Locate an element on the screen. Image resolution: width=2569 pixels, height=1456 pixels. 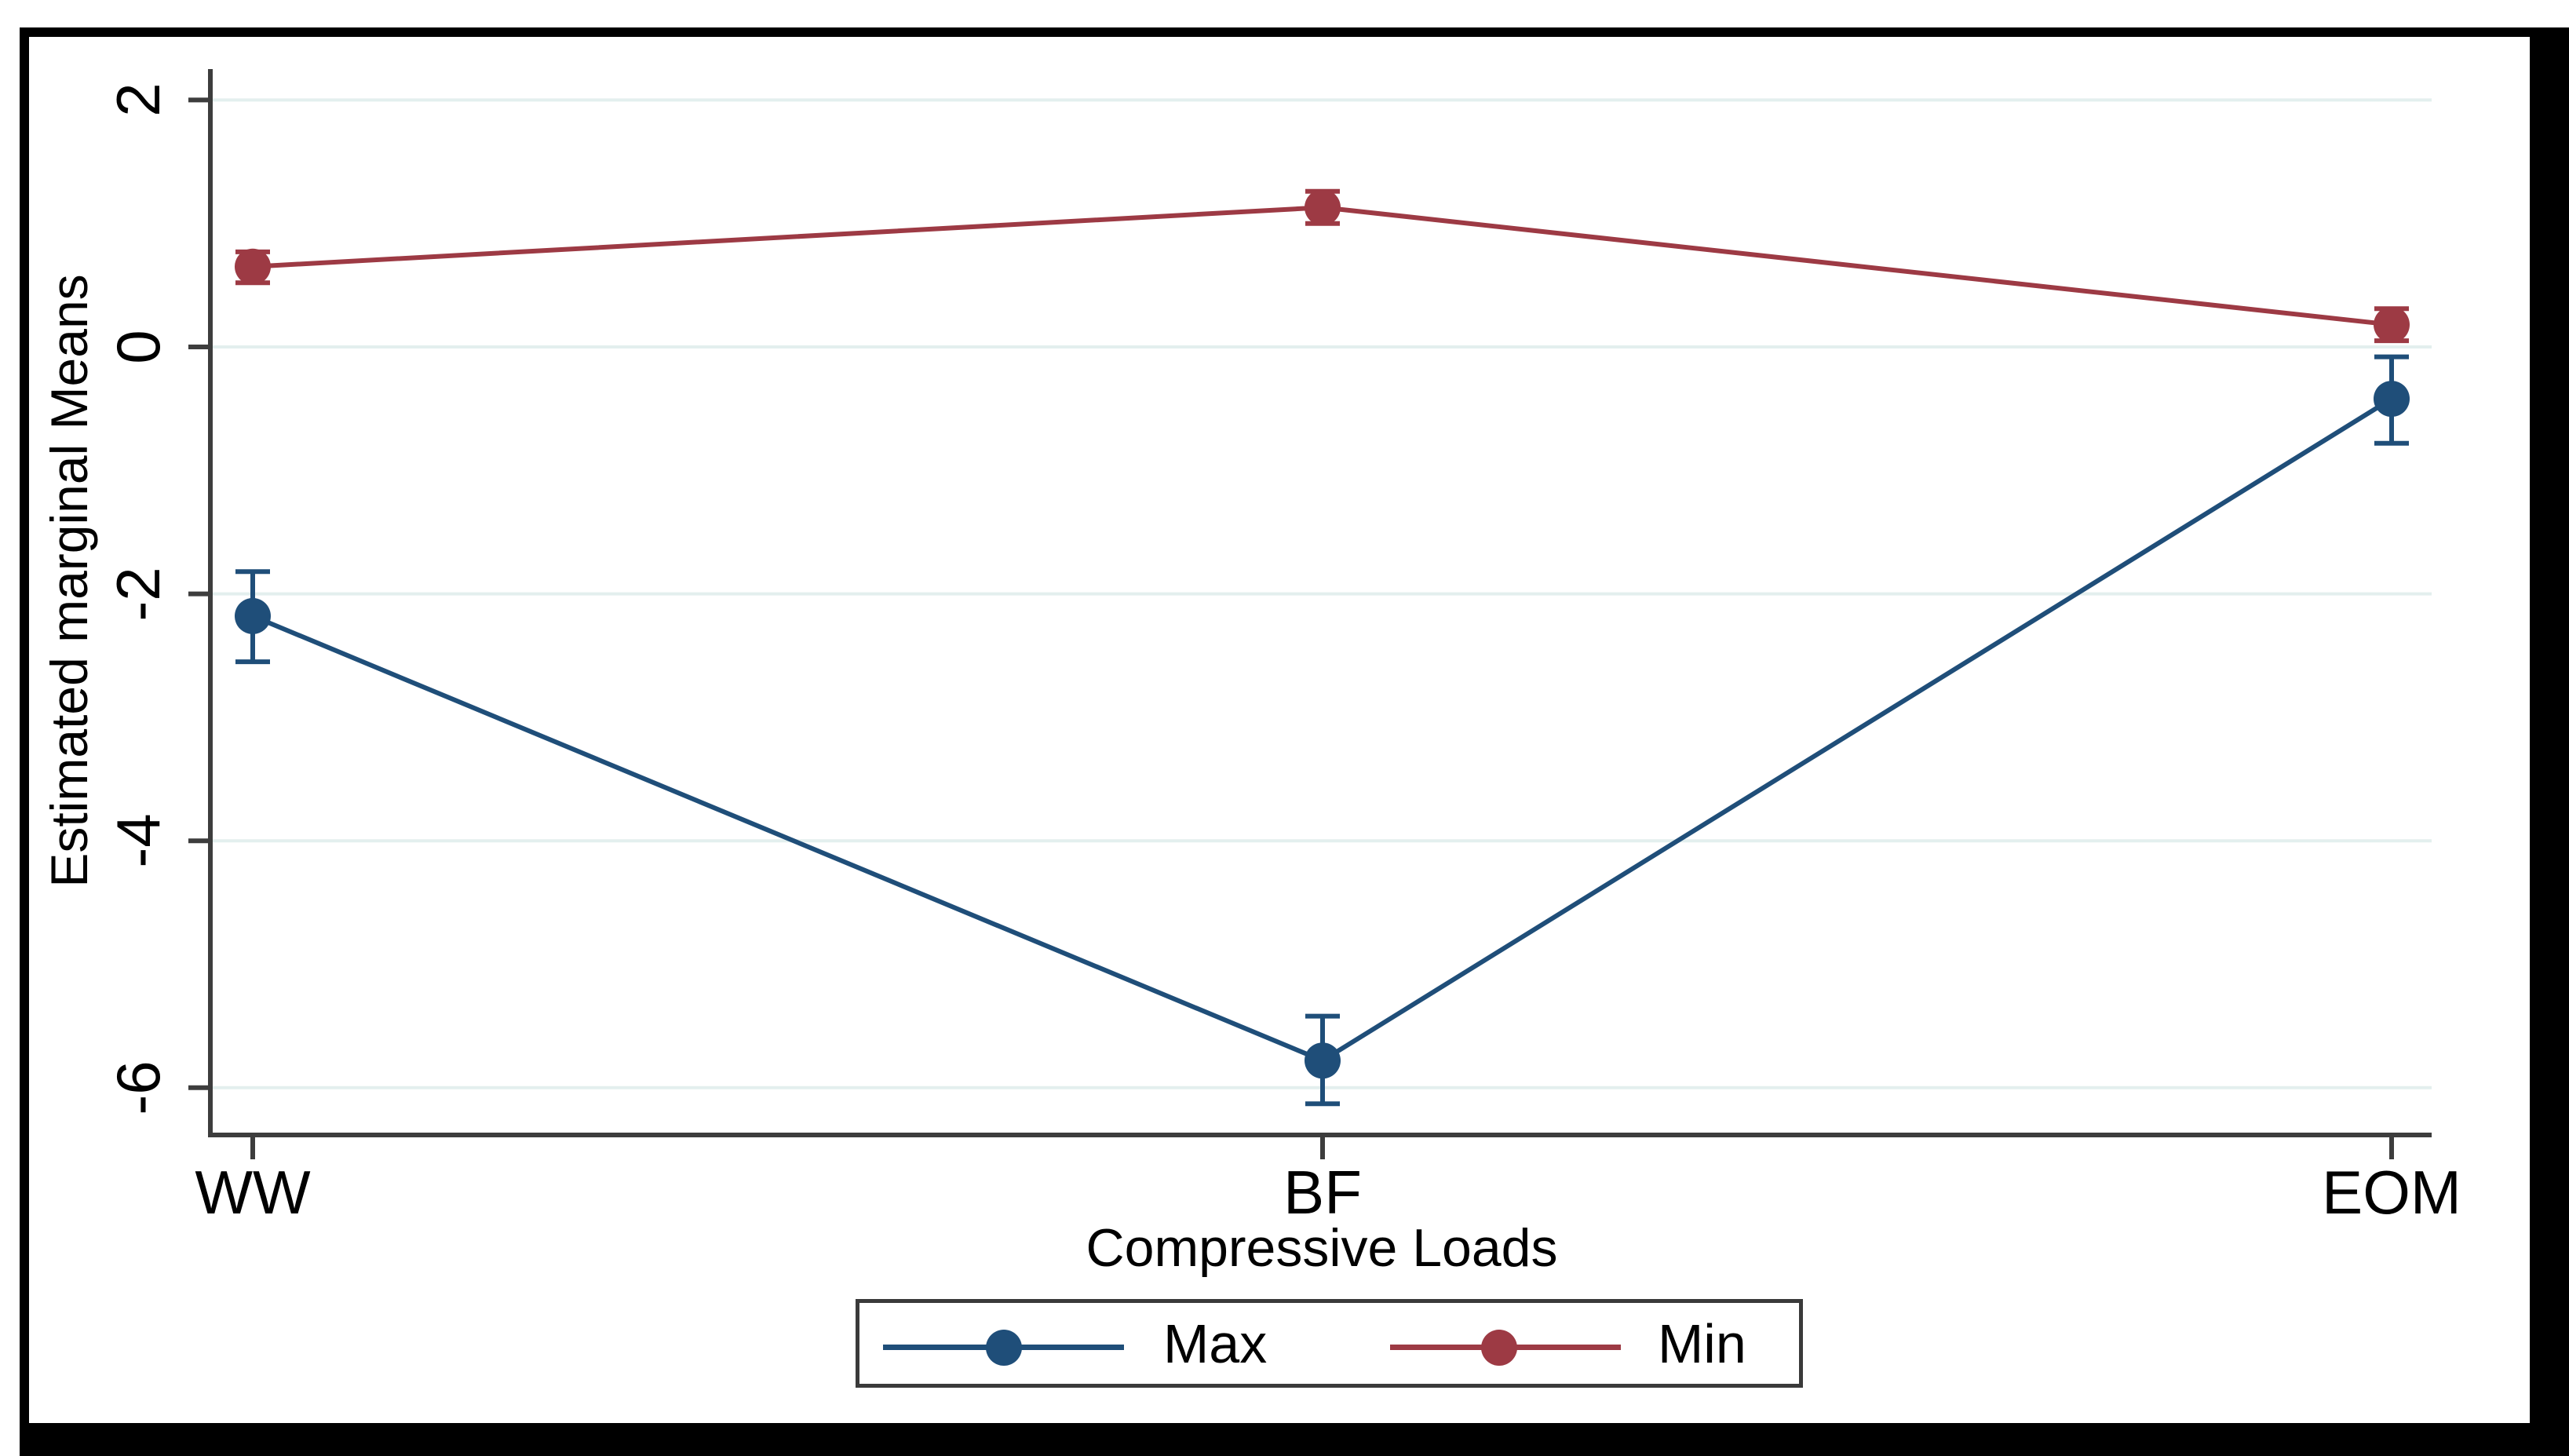
data-point-max-ww is located at coordinates (253, 615).